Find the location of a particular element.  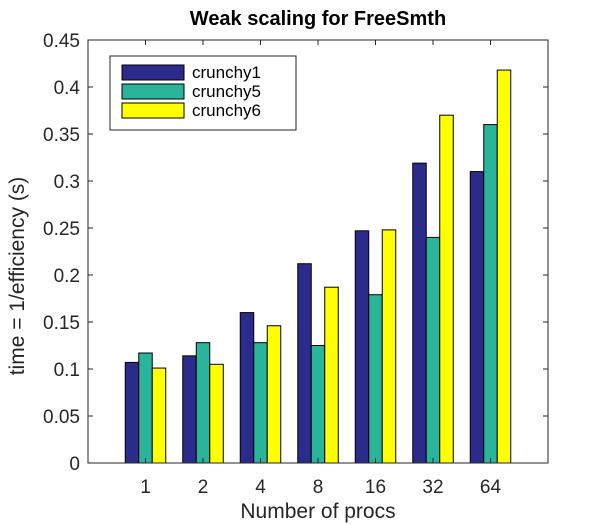

chart-title: Weak scaling for FreeSmth is located at coordinates (318, 19).